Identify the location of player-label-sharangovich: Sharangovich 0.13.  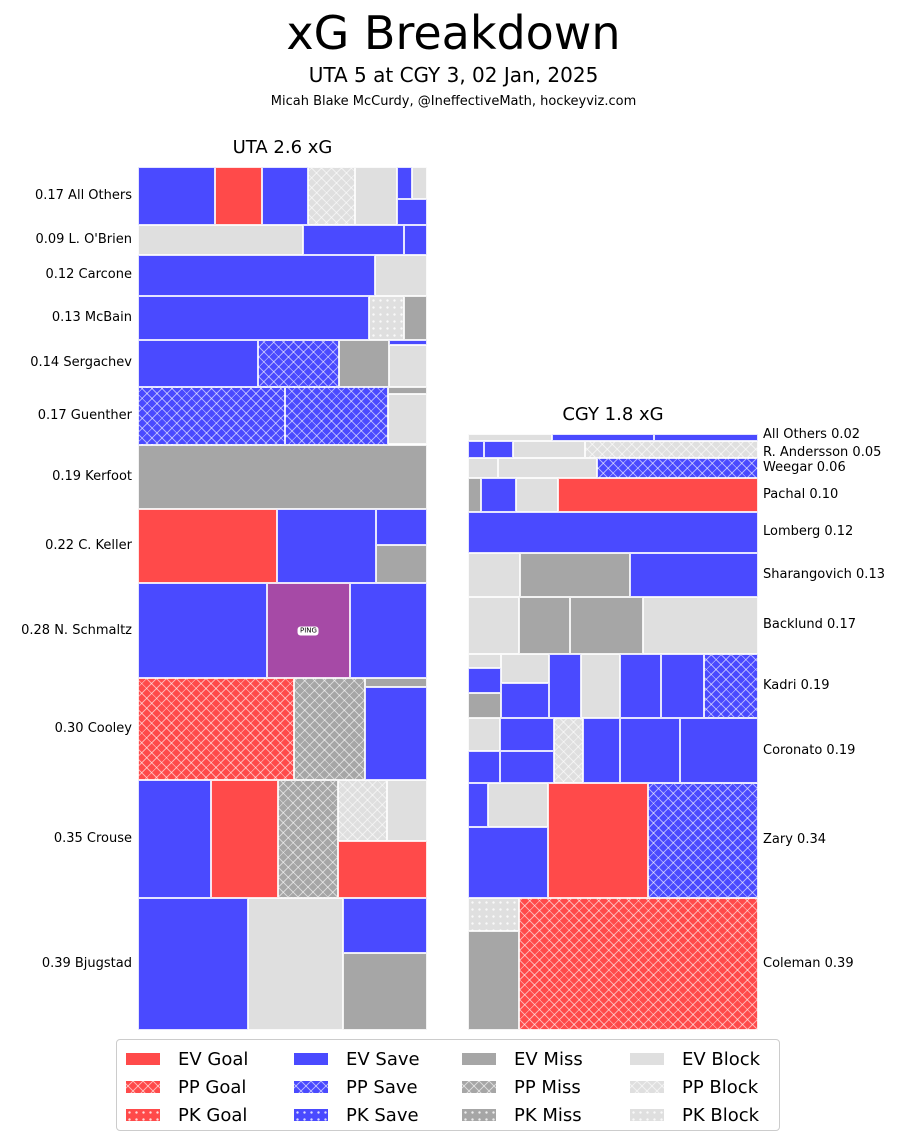
(824, 574).